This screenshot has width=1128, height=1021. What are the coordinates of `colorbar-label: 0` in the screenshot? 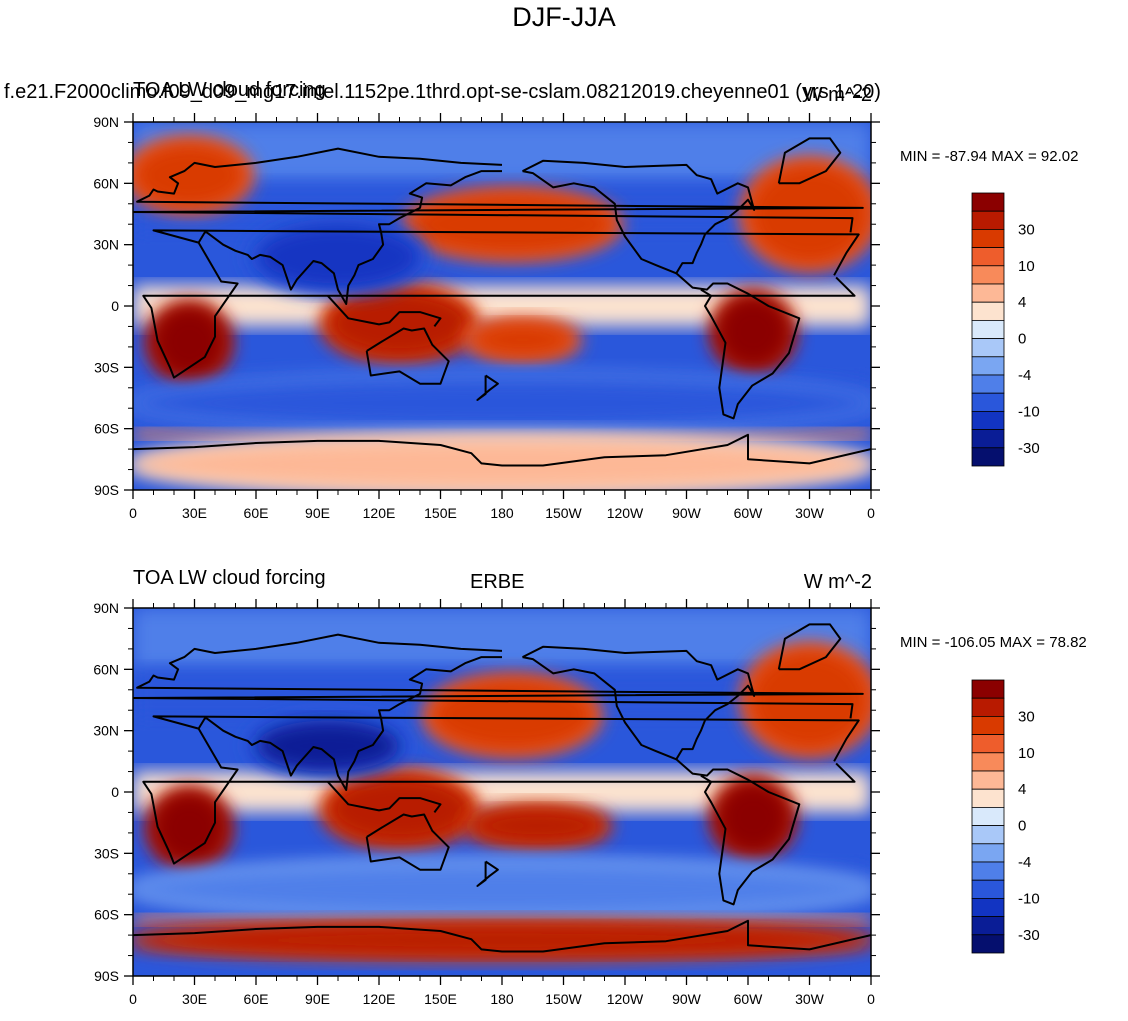 It's located at (1022, 826).